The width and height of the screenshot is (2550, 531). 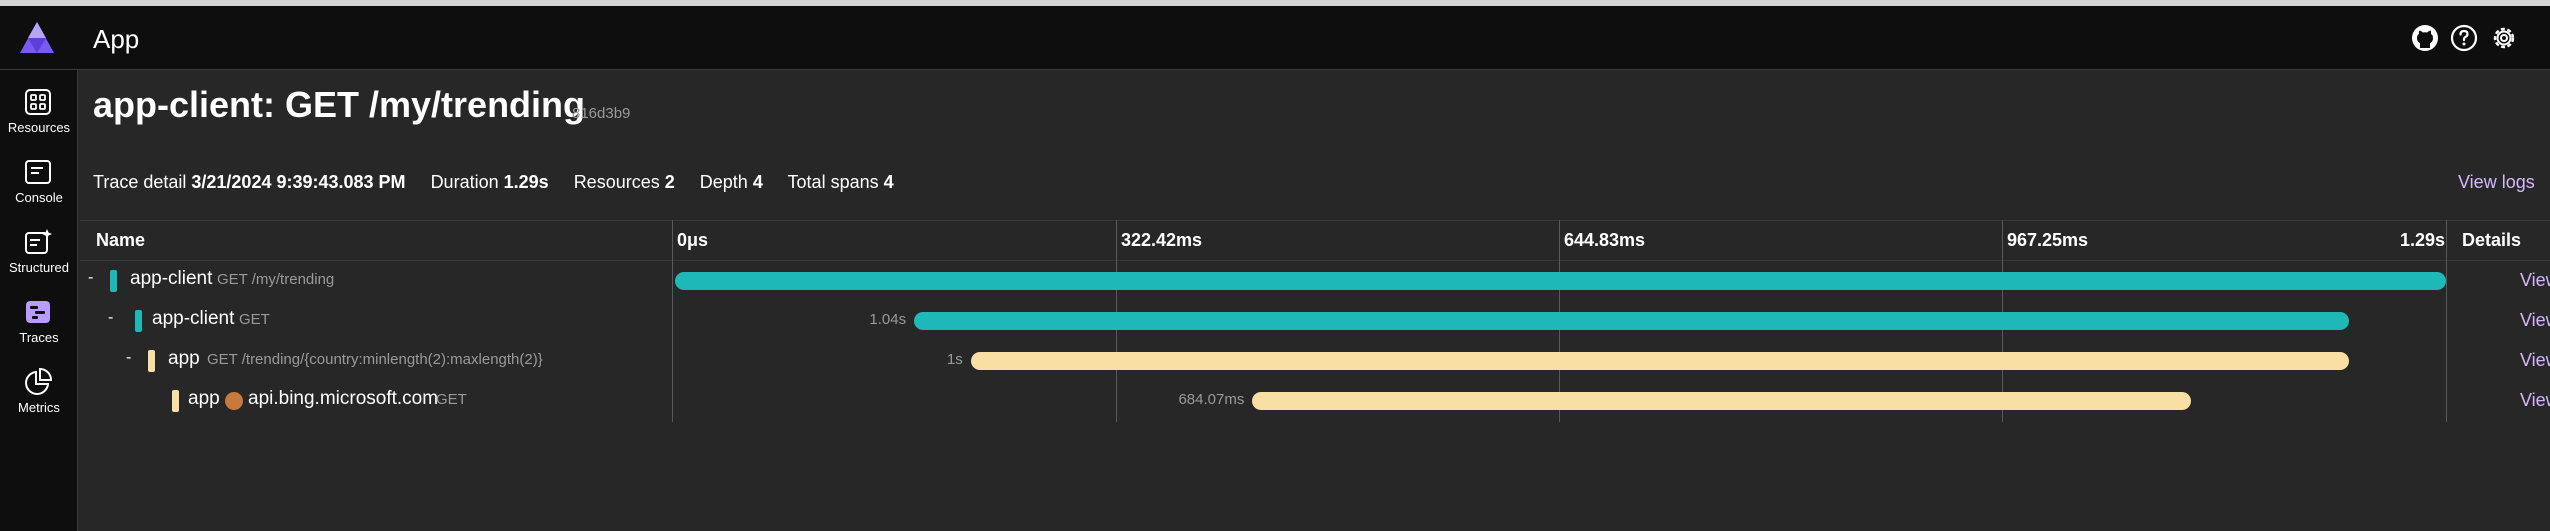 What do you see at coordinates (757, 182) in the screenshot?
I see `depth-value: 4` at bounding box center [757, 182].